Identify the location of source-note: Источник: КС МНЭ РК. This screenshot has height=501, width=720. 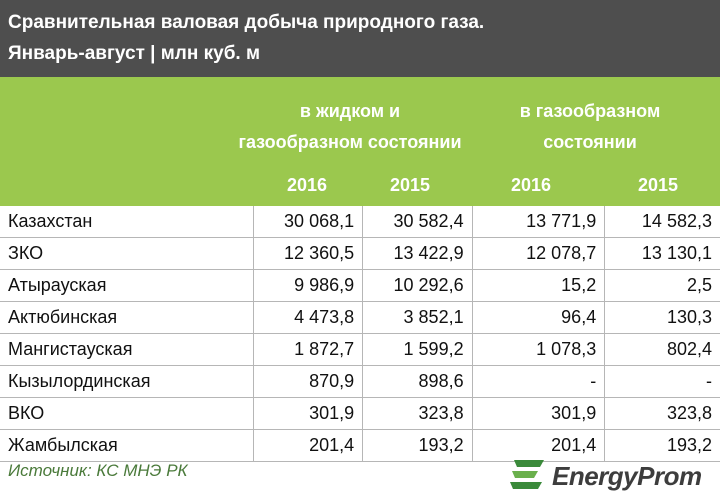
(98, 470).